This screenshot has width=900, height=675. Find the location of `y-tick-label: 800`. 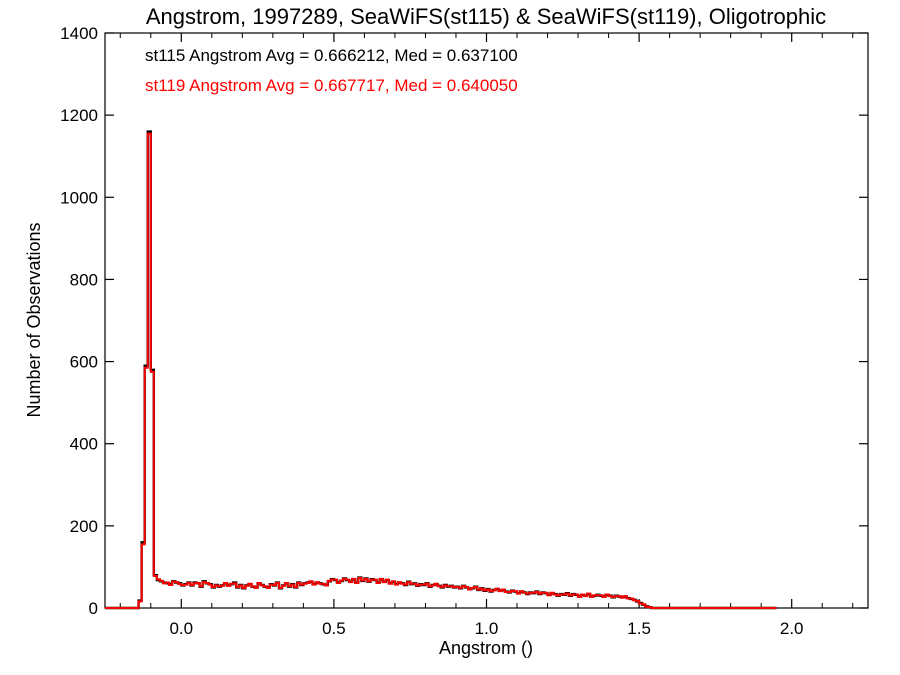

y-tick-label: 800 is located at coordinates (84, 279).